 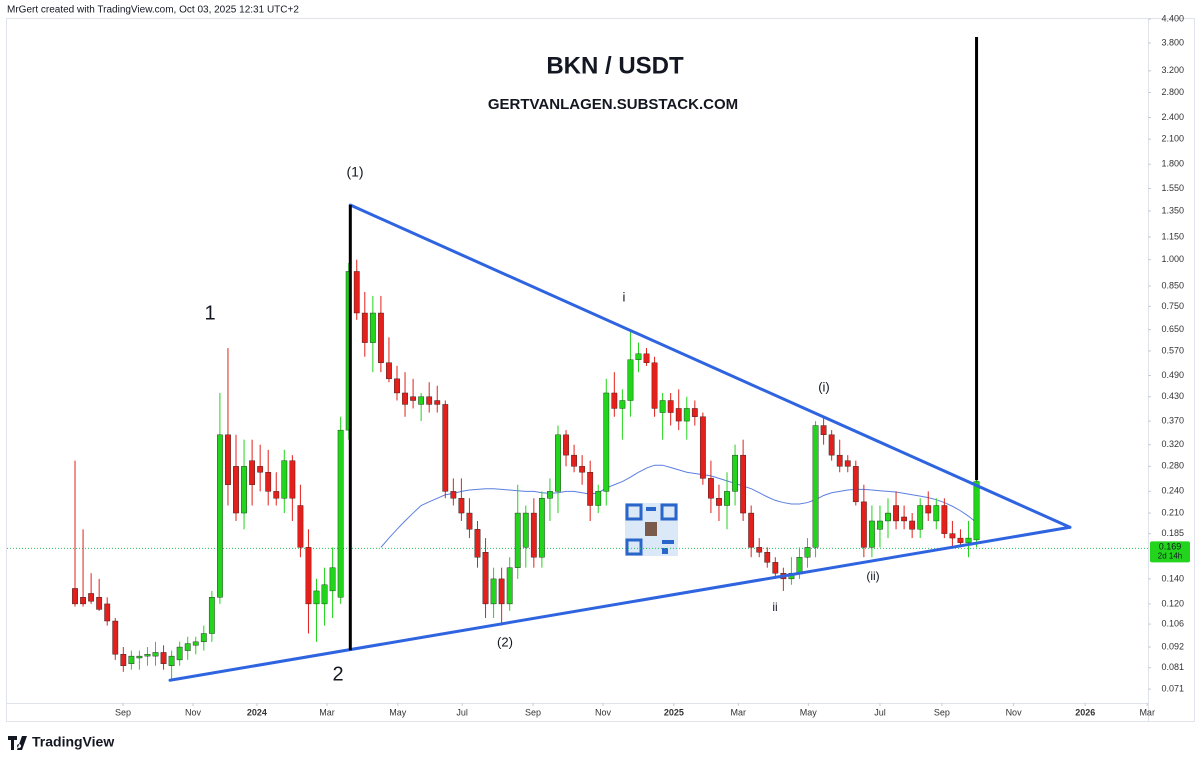 What do you see at coordinates (1172, 329) in the screenshot?
I see `y-tick-label: 0.650` at bounding box center [1172, 329].